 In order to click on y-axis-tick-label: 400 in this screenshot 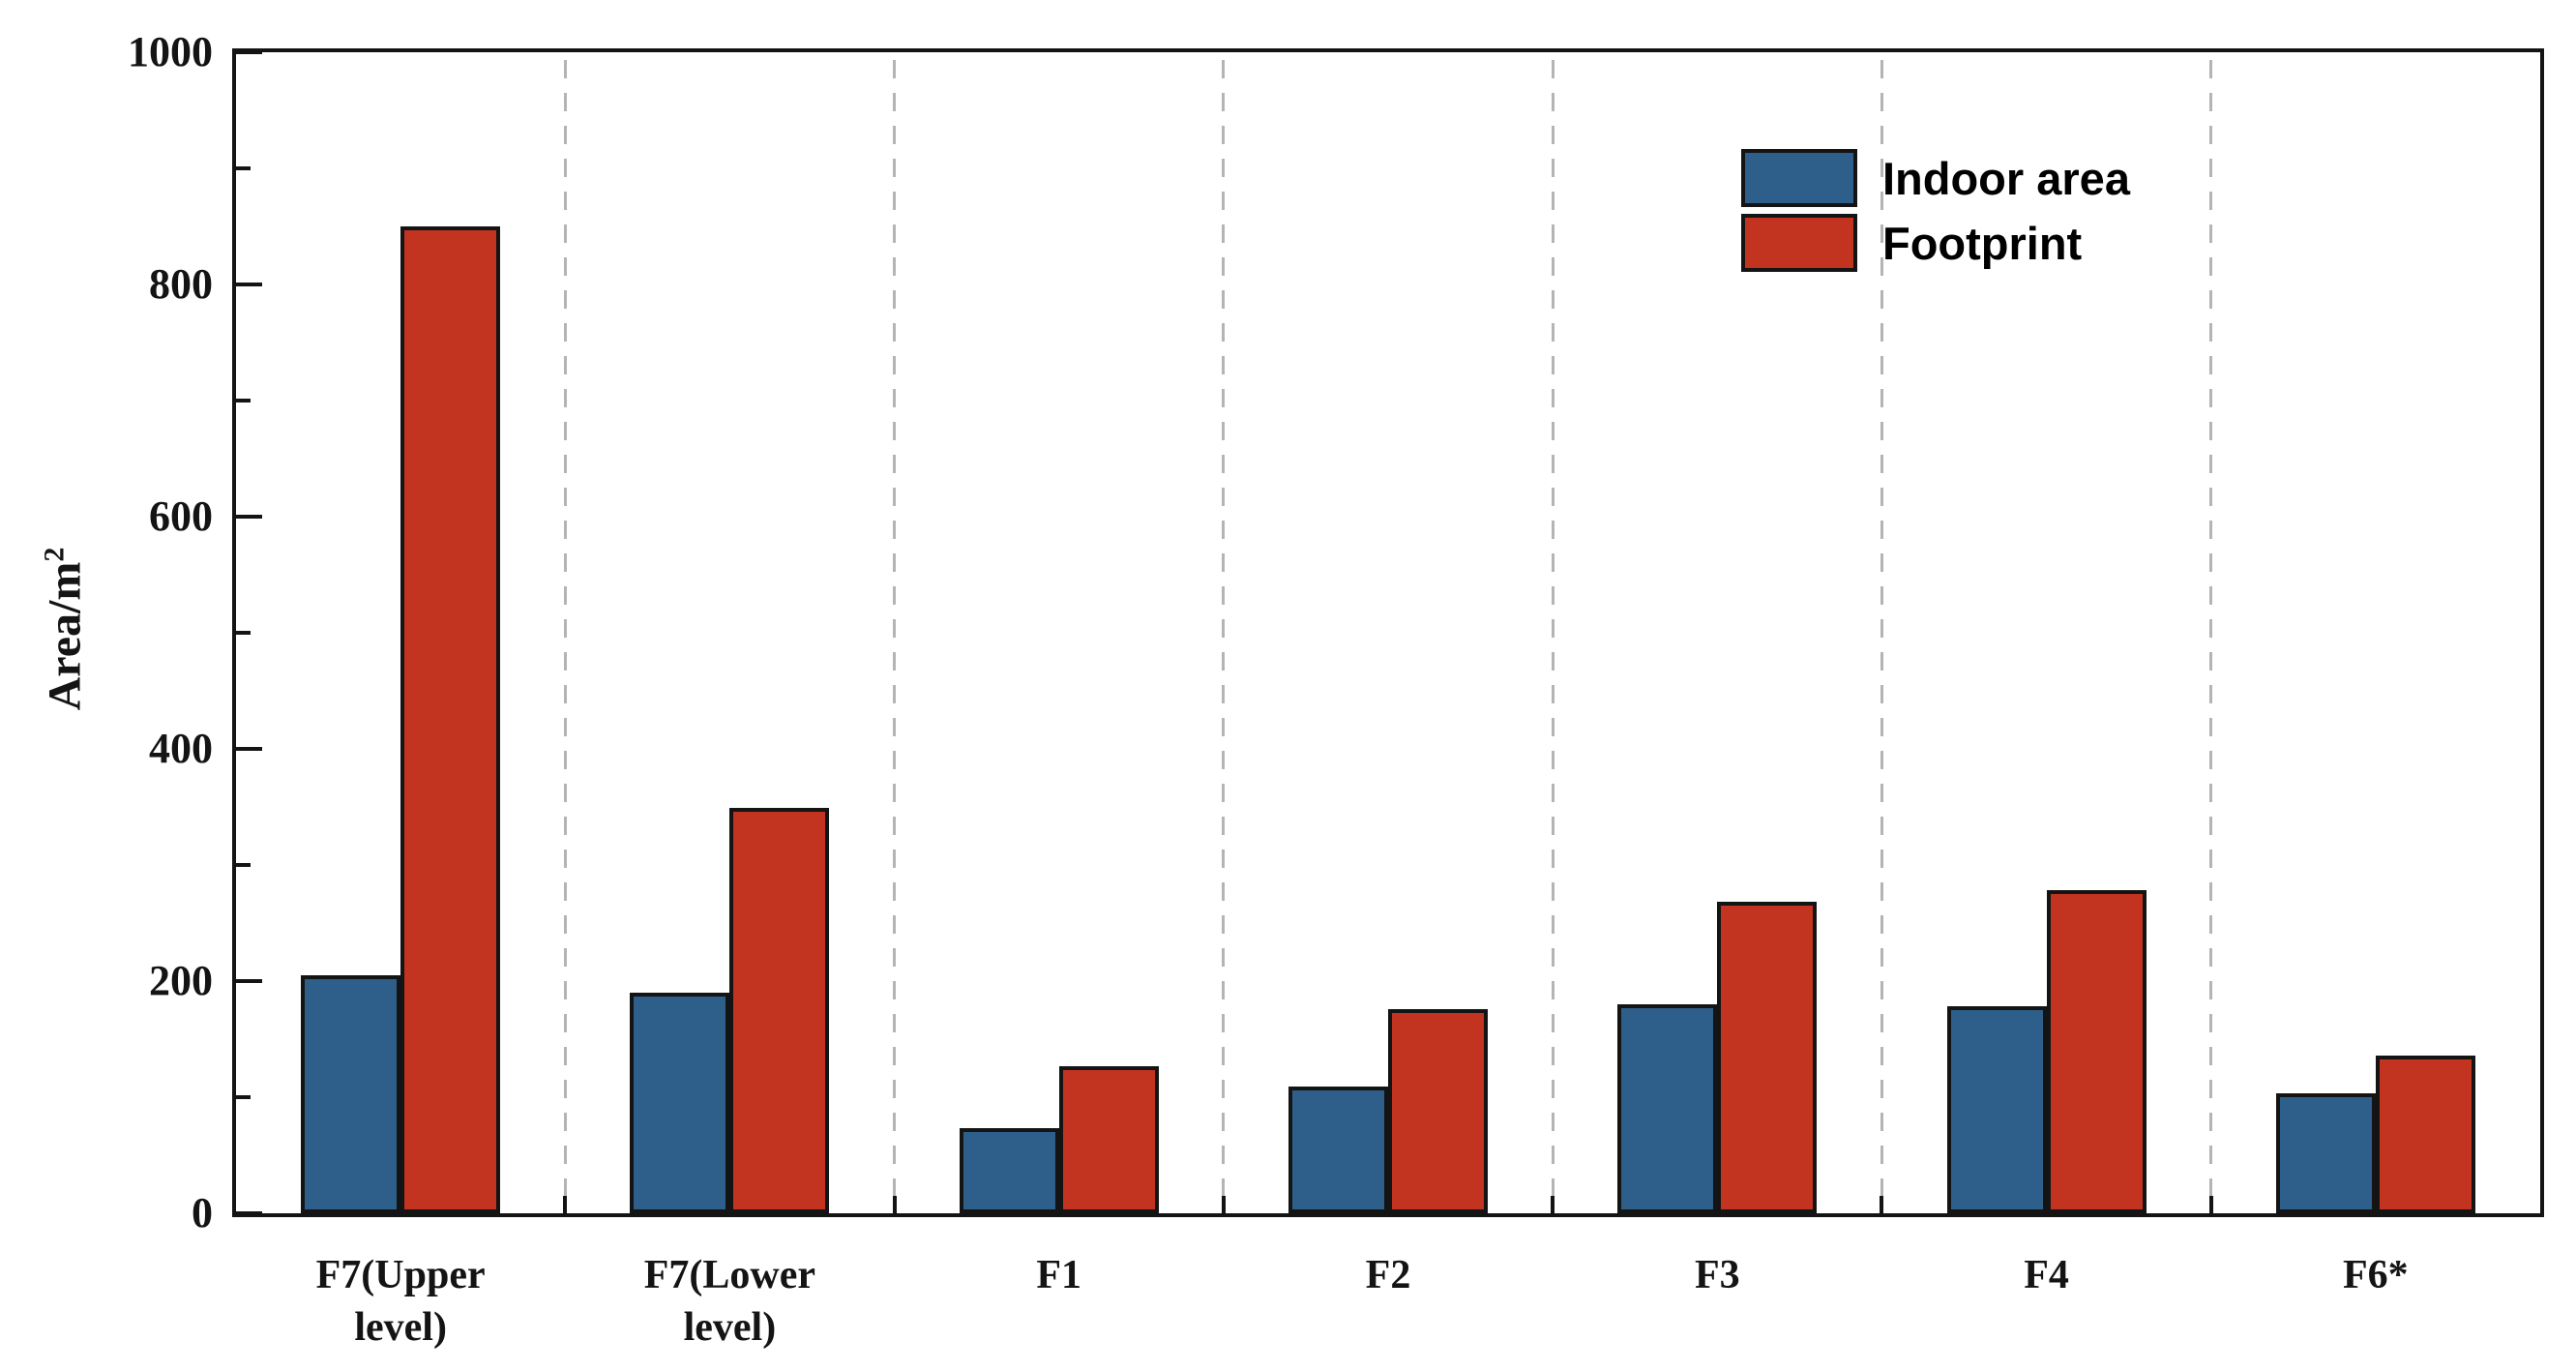, I will do `click(181, 748)`.